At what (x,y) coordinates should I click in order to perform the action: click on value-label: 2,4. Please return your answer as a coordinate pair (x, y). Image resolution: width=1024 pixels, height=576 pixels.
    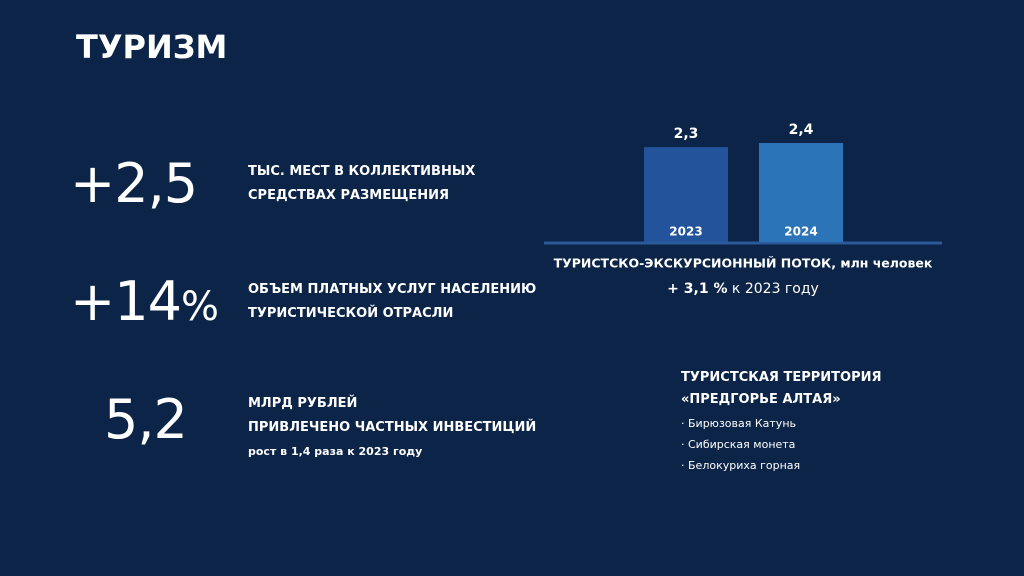
    Looking at the image, I should click on (801, 130).